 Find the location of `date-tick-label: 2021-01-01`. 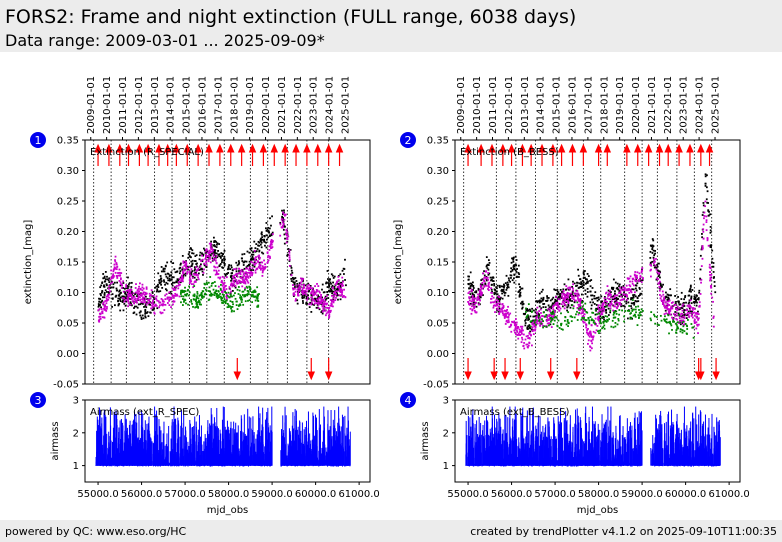

date-tick-label: 2021-01-01 is located at coordinates (652, 105).